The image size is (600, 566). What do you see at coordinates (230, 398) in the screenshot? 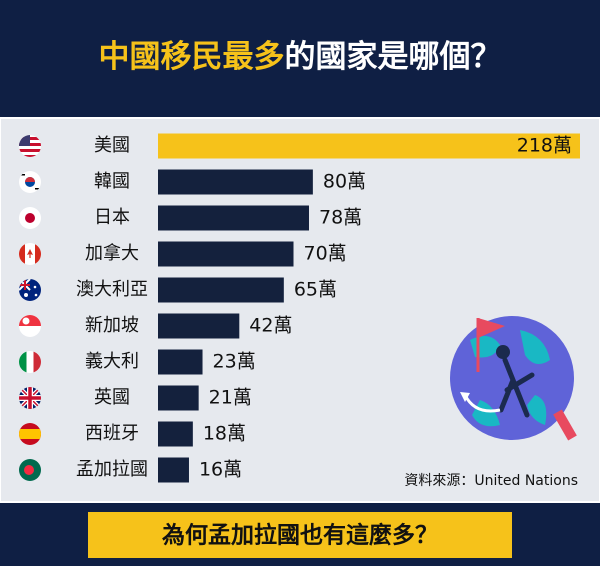
I see `value-label: 21萬` at bounding box center [230, 398].